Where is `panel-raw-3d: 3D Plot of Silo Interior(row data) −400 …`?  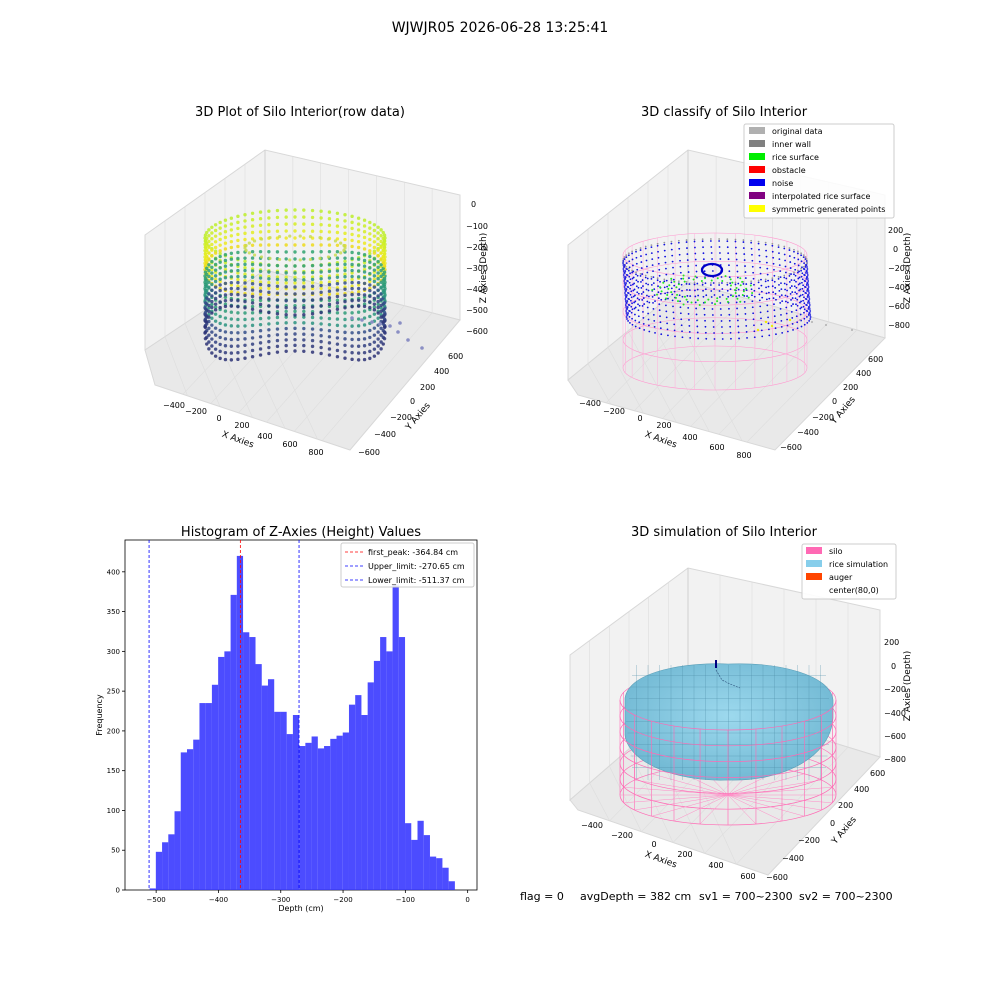 panel-raw-3d: 3D Plot of Silo Interior(row data) −400 … is located at coordinates (316, 281).